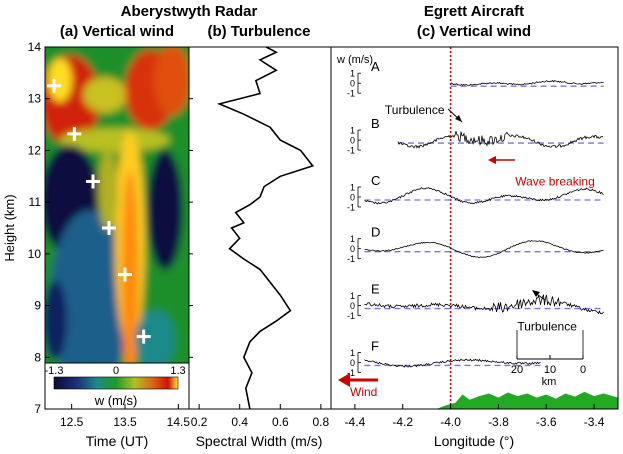  What do you see at coordinates (72, 422) in the screenshot?
I see `panel-a-xtick-label: 12.5` at bounding box center [72, 422].